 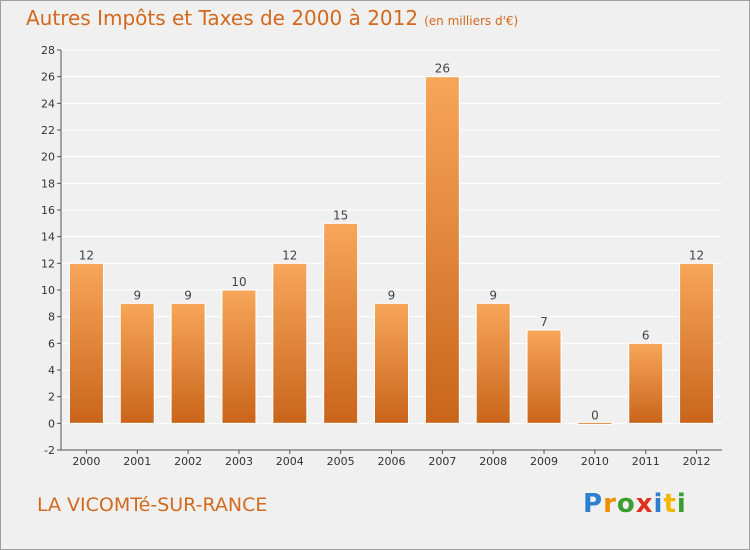 What do you see at coordinates (392, 461) in the screenshot?
I see `x-tick-label-2006: 2006` at bounding box center [392, 461].